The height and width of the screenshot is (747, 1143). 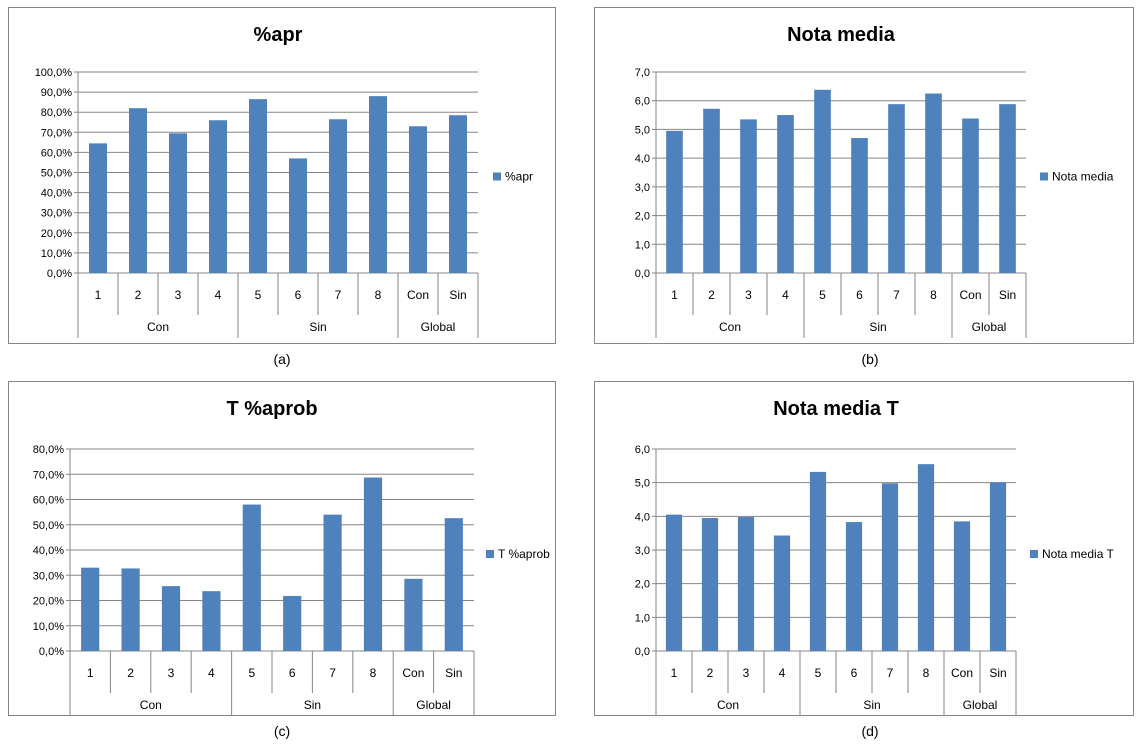 I want to click on caption-d: (d), so click(x=870, y=731).